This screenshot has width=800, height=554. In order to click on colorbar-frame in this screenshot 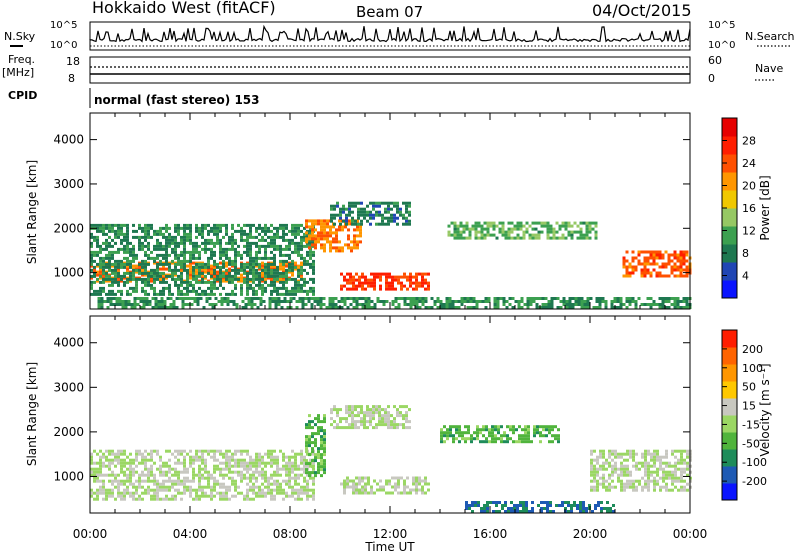, I will do `click(729, 415)`.